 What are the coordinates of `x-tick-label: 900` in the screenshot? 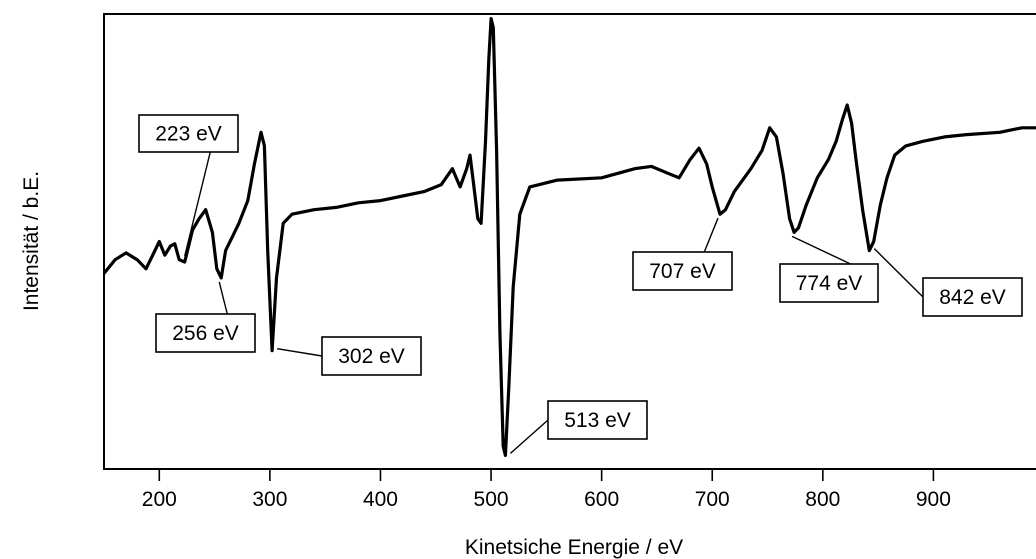 It's located at (933, 499).